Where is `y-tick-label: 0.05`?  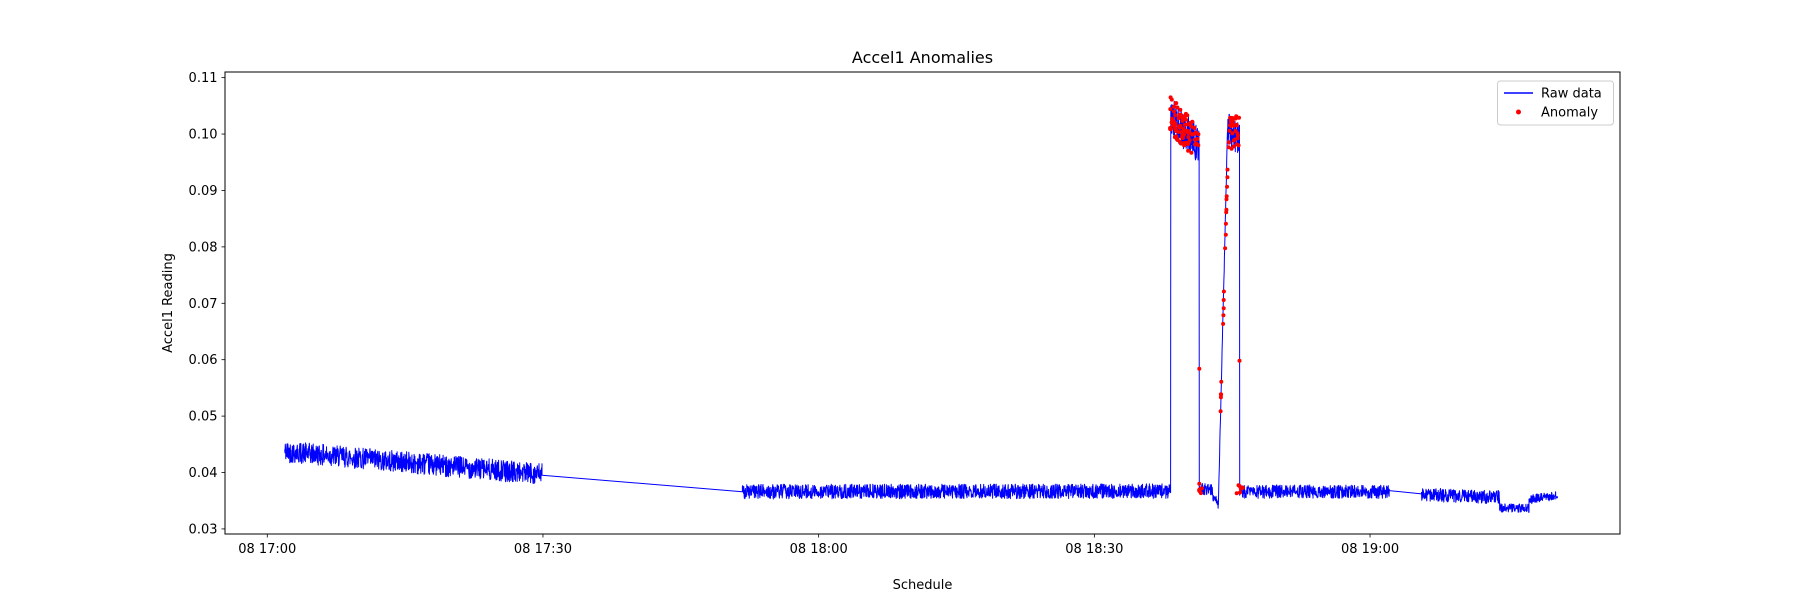 y-tick-label: 0.05 is located at coordinates (203, 417).